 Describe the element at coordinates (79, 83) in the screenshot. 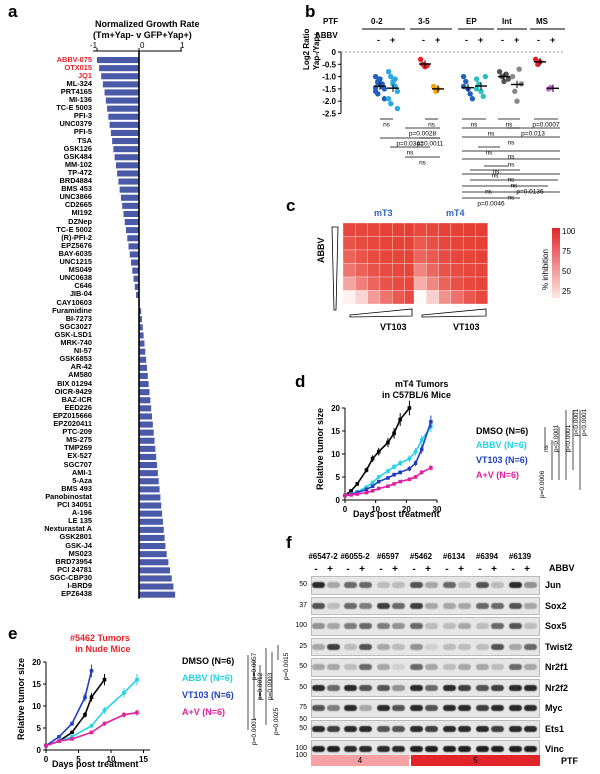

I see `panel-a-compound-label: ML-324` at that location.